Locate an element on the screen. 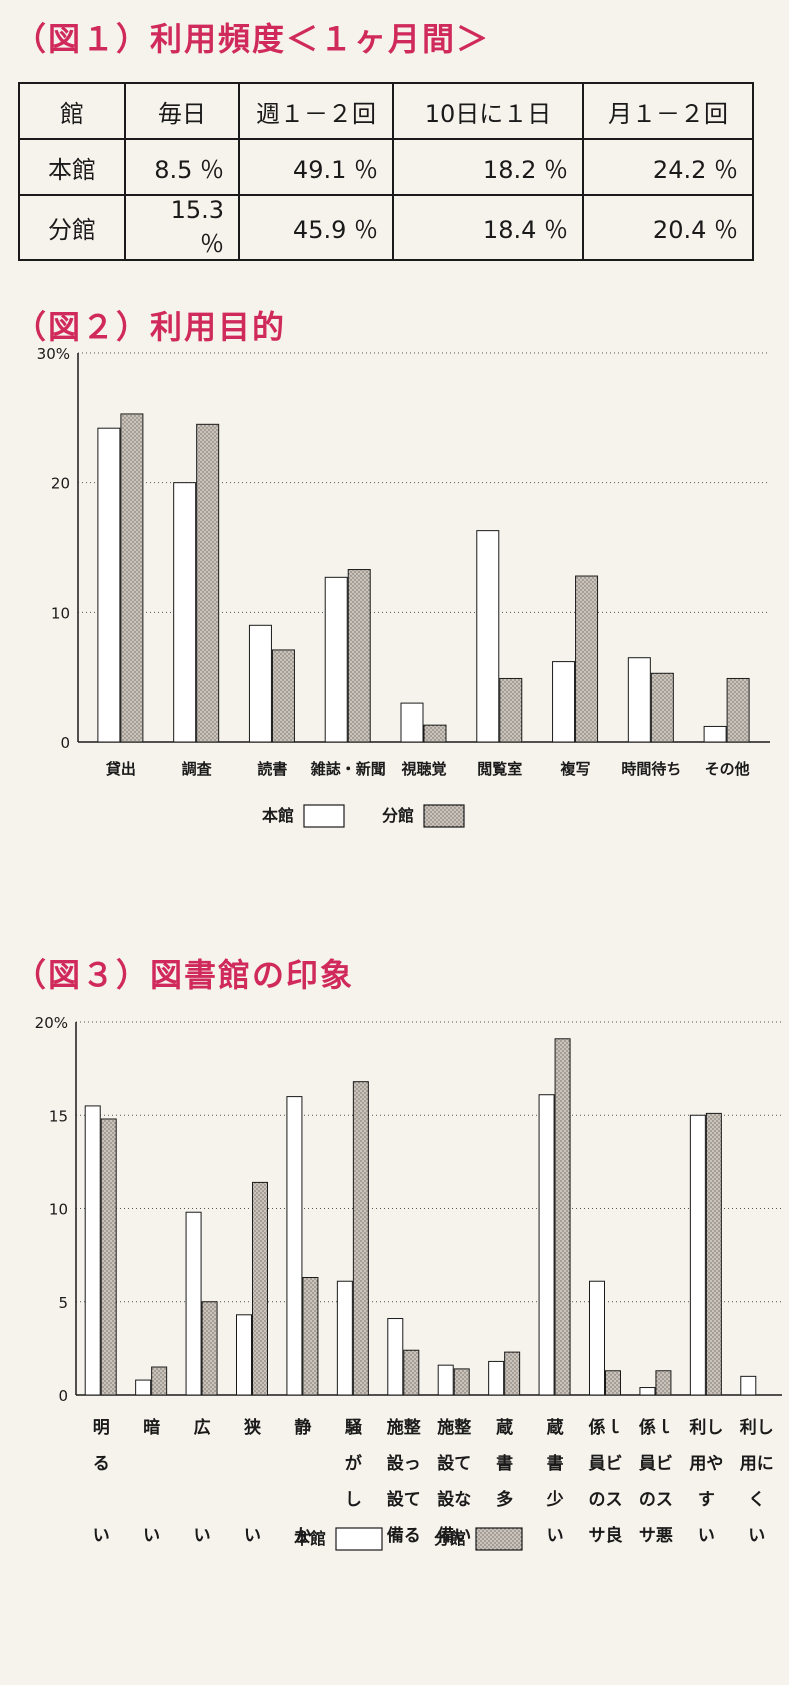  x-tick-label: 暗 is located at coordinates (151, 1427).